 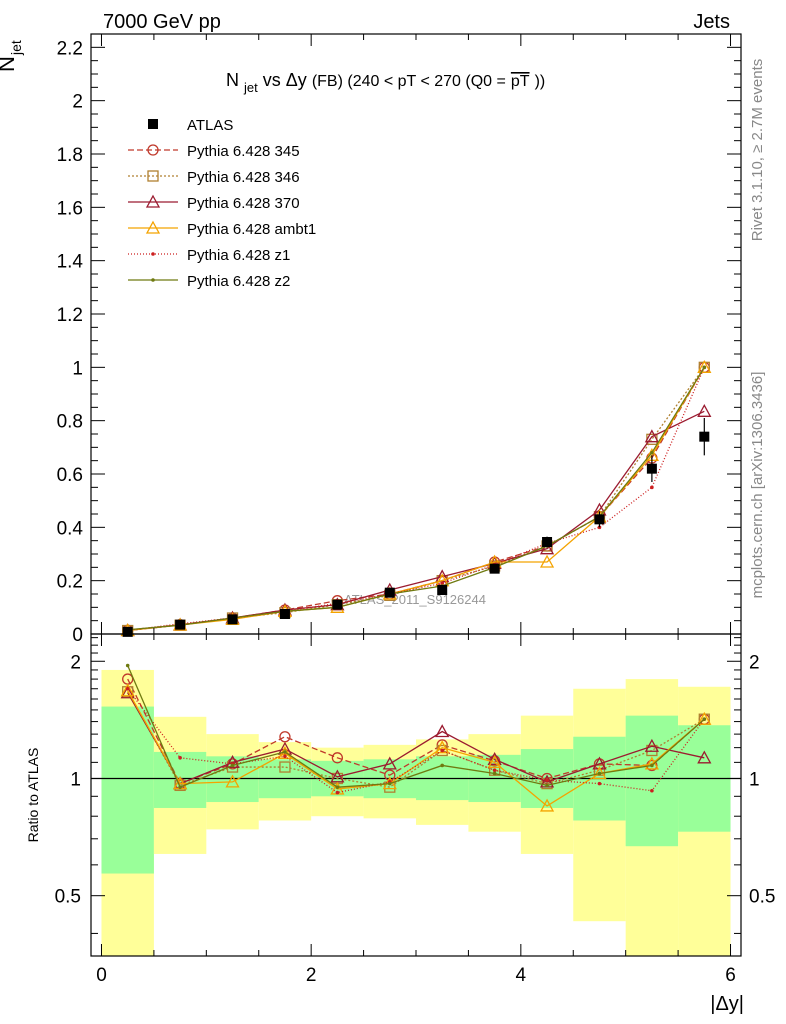 I want to click on legend-label: Pythia 6.428 ambt1, so click(x=251, y=229).